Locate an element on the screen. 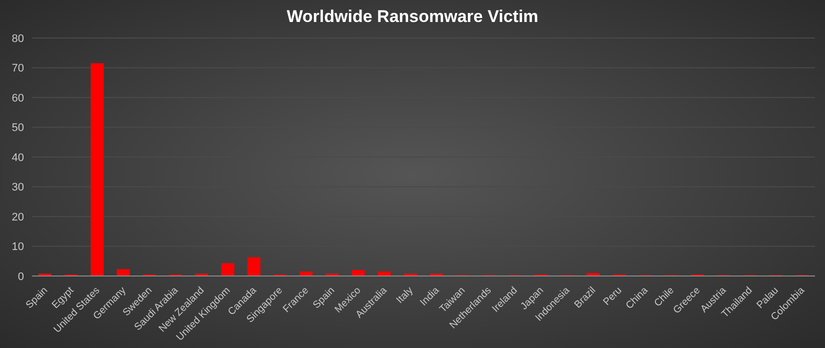 This screenshot has width=825, height=348. y-tick-label: 30 is located at coordinates (18, 188).